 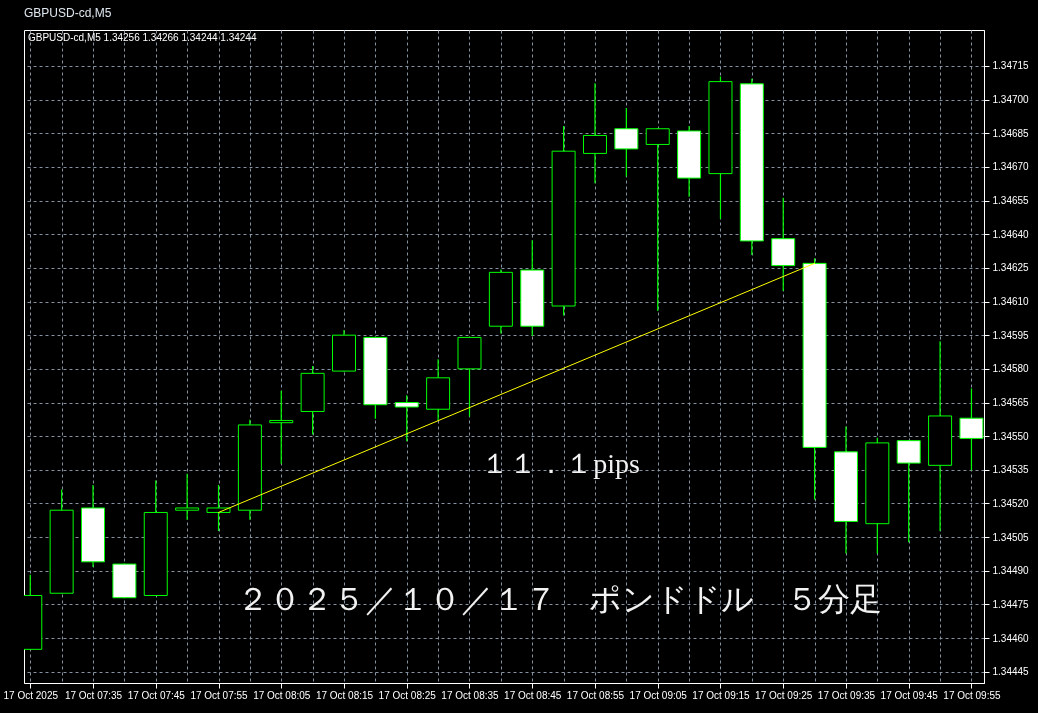 I want to click on y-tick-label: 1.34550, so click(x=1011, y=436).